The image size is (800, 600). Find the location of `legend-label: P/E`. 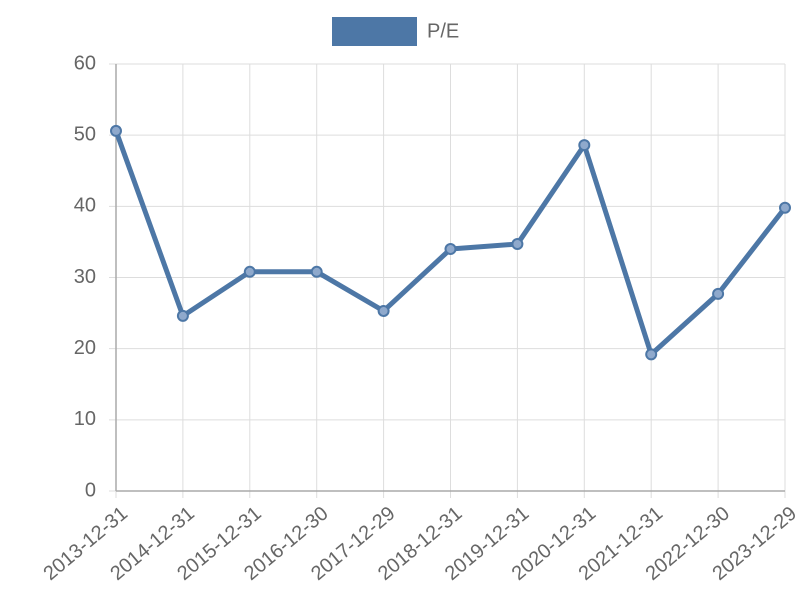

legend-label: P/E is located at coordinates (443, 31).